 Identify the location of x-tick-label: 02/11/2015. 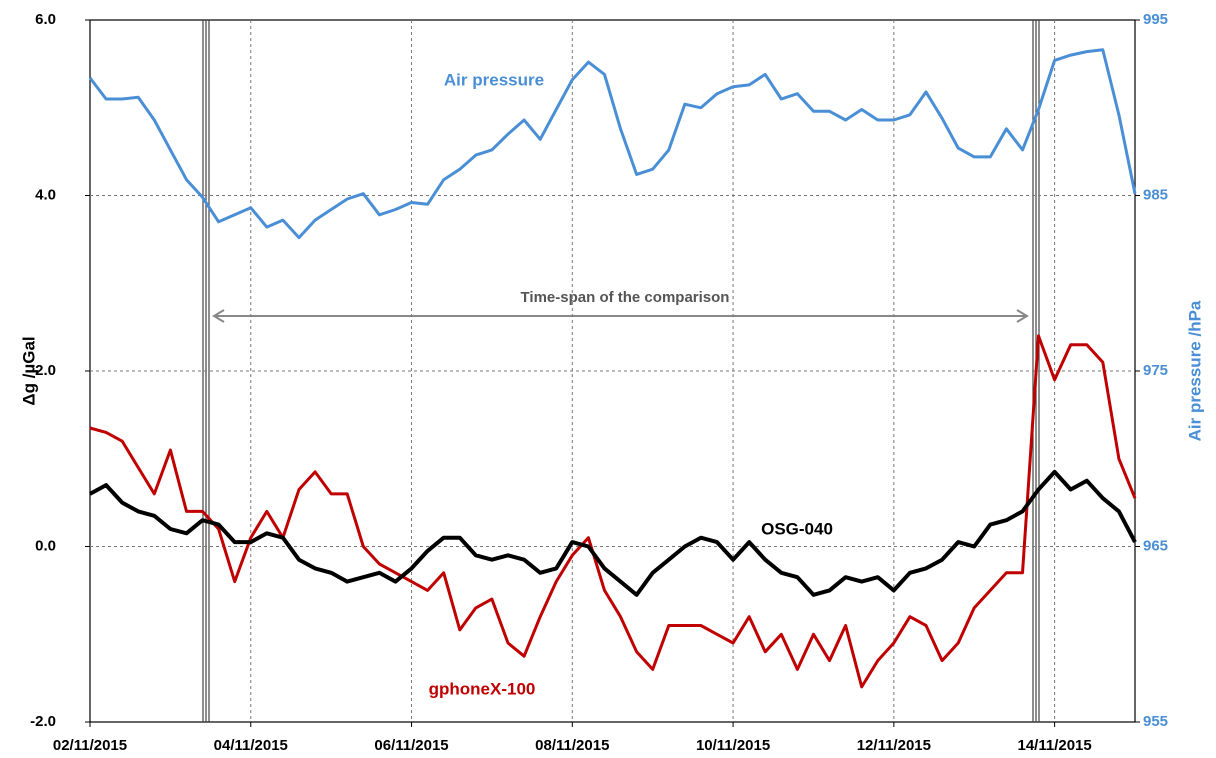
(90, 745).